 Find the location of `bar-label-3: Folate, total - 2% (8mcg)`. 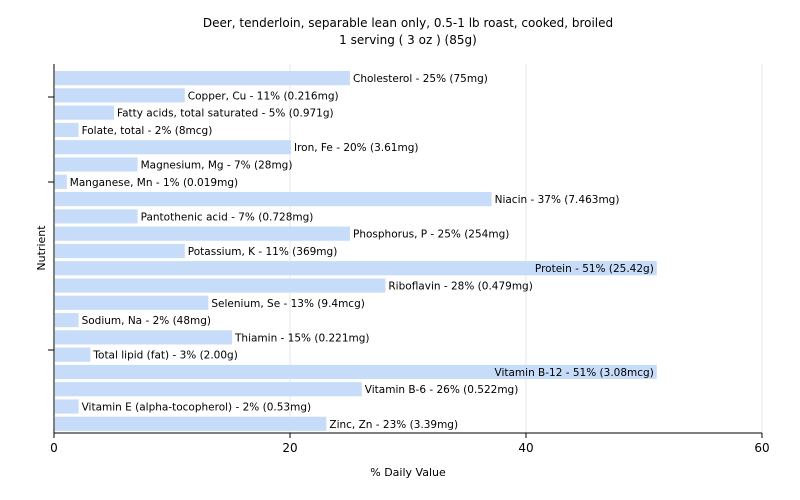

bar-label-3: Folate, total - 2% (8mcg) is located at coordinates (147, 131).